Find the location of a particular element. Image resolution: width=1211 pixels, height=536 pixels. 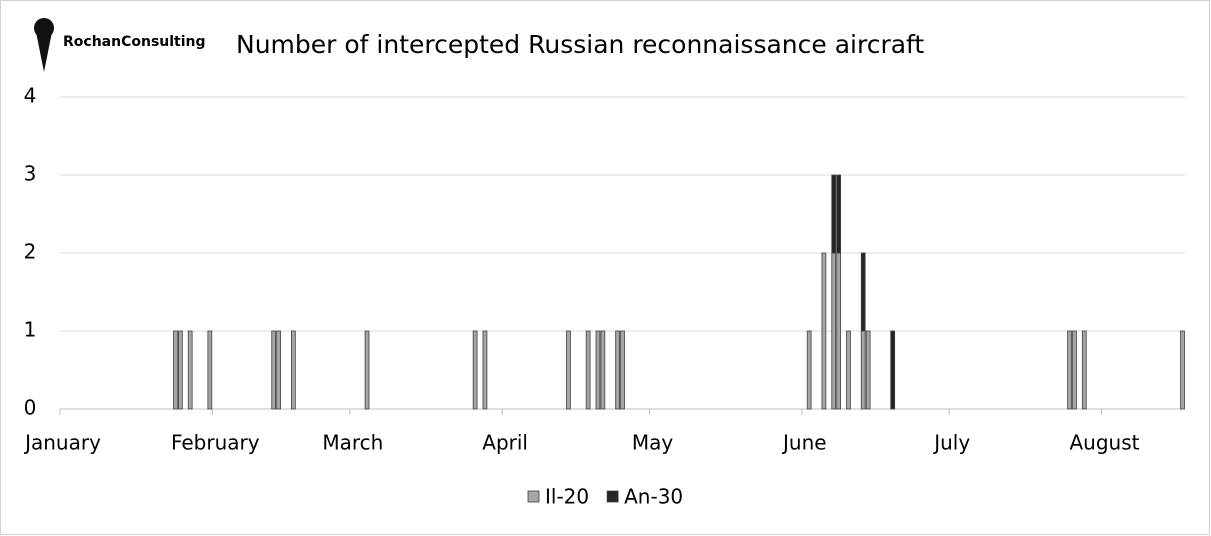

x-tick-label: April is located at coordinates (505, 443).